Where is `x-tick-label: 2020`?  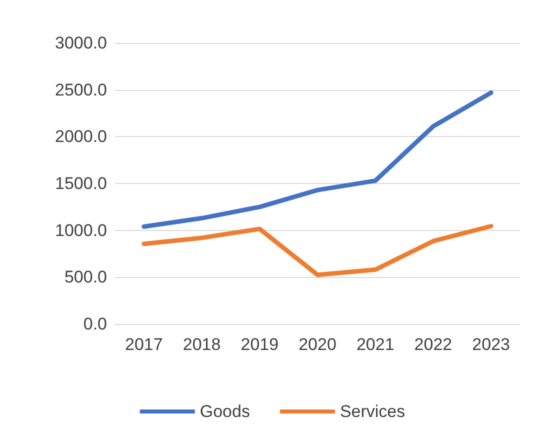 x-tick-label: 2020 is located at coordinates (317, 344).